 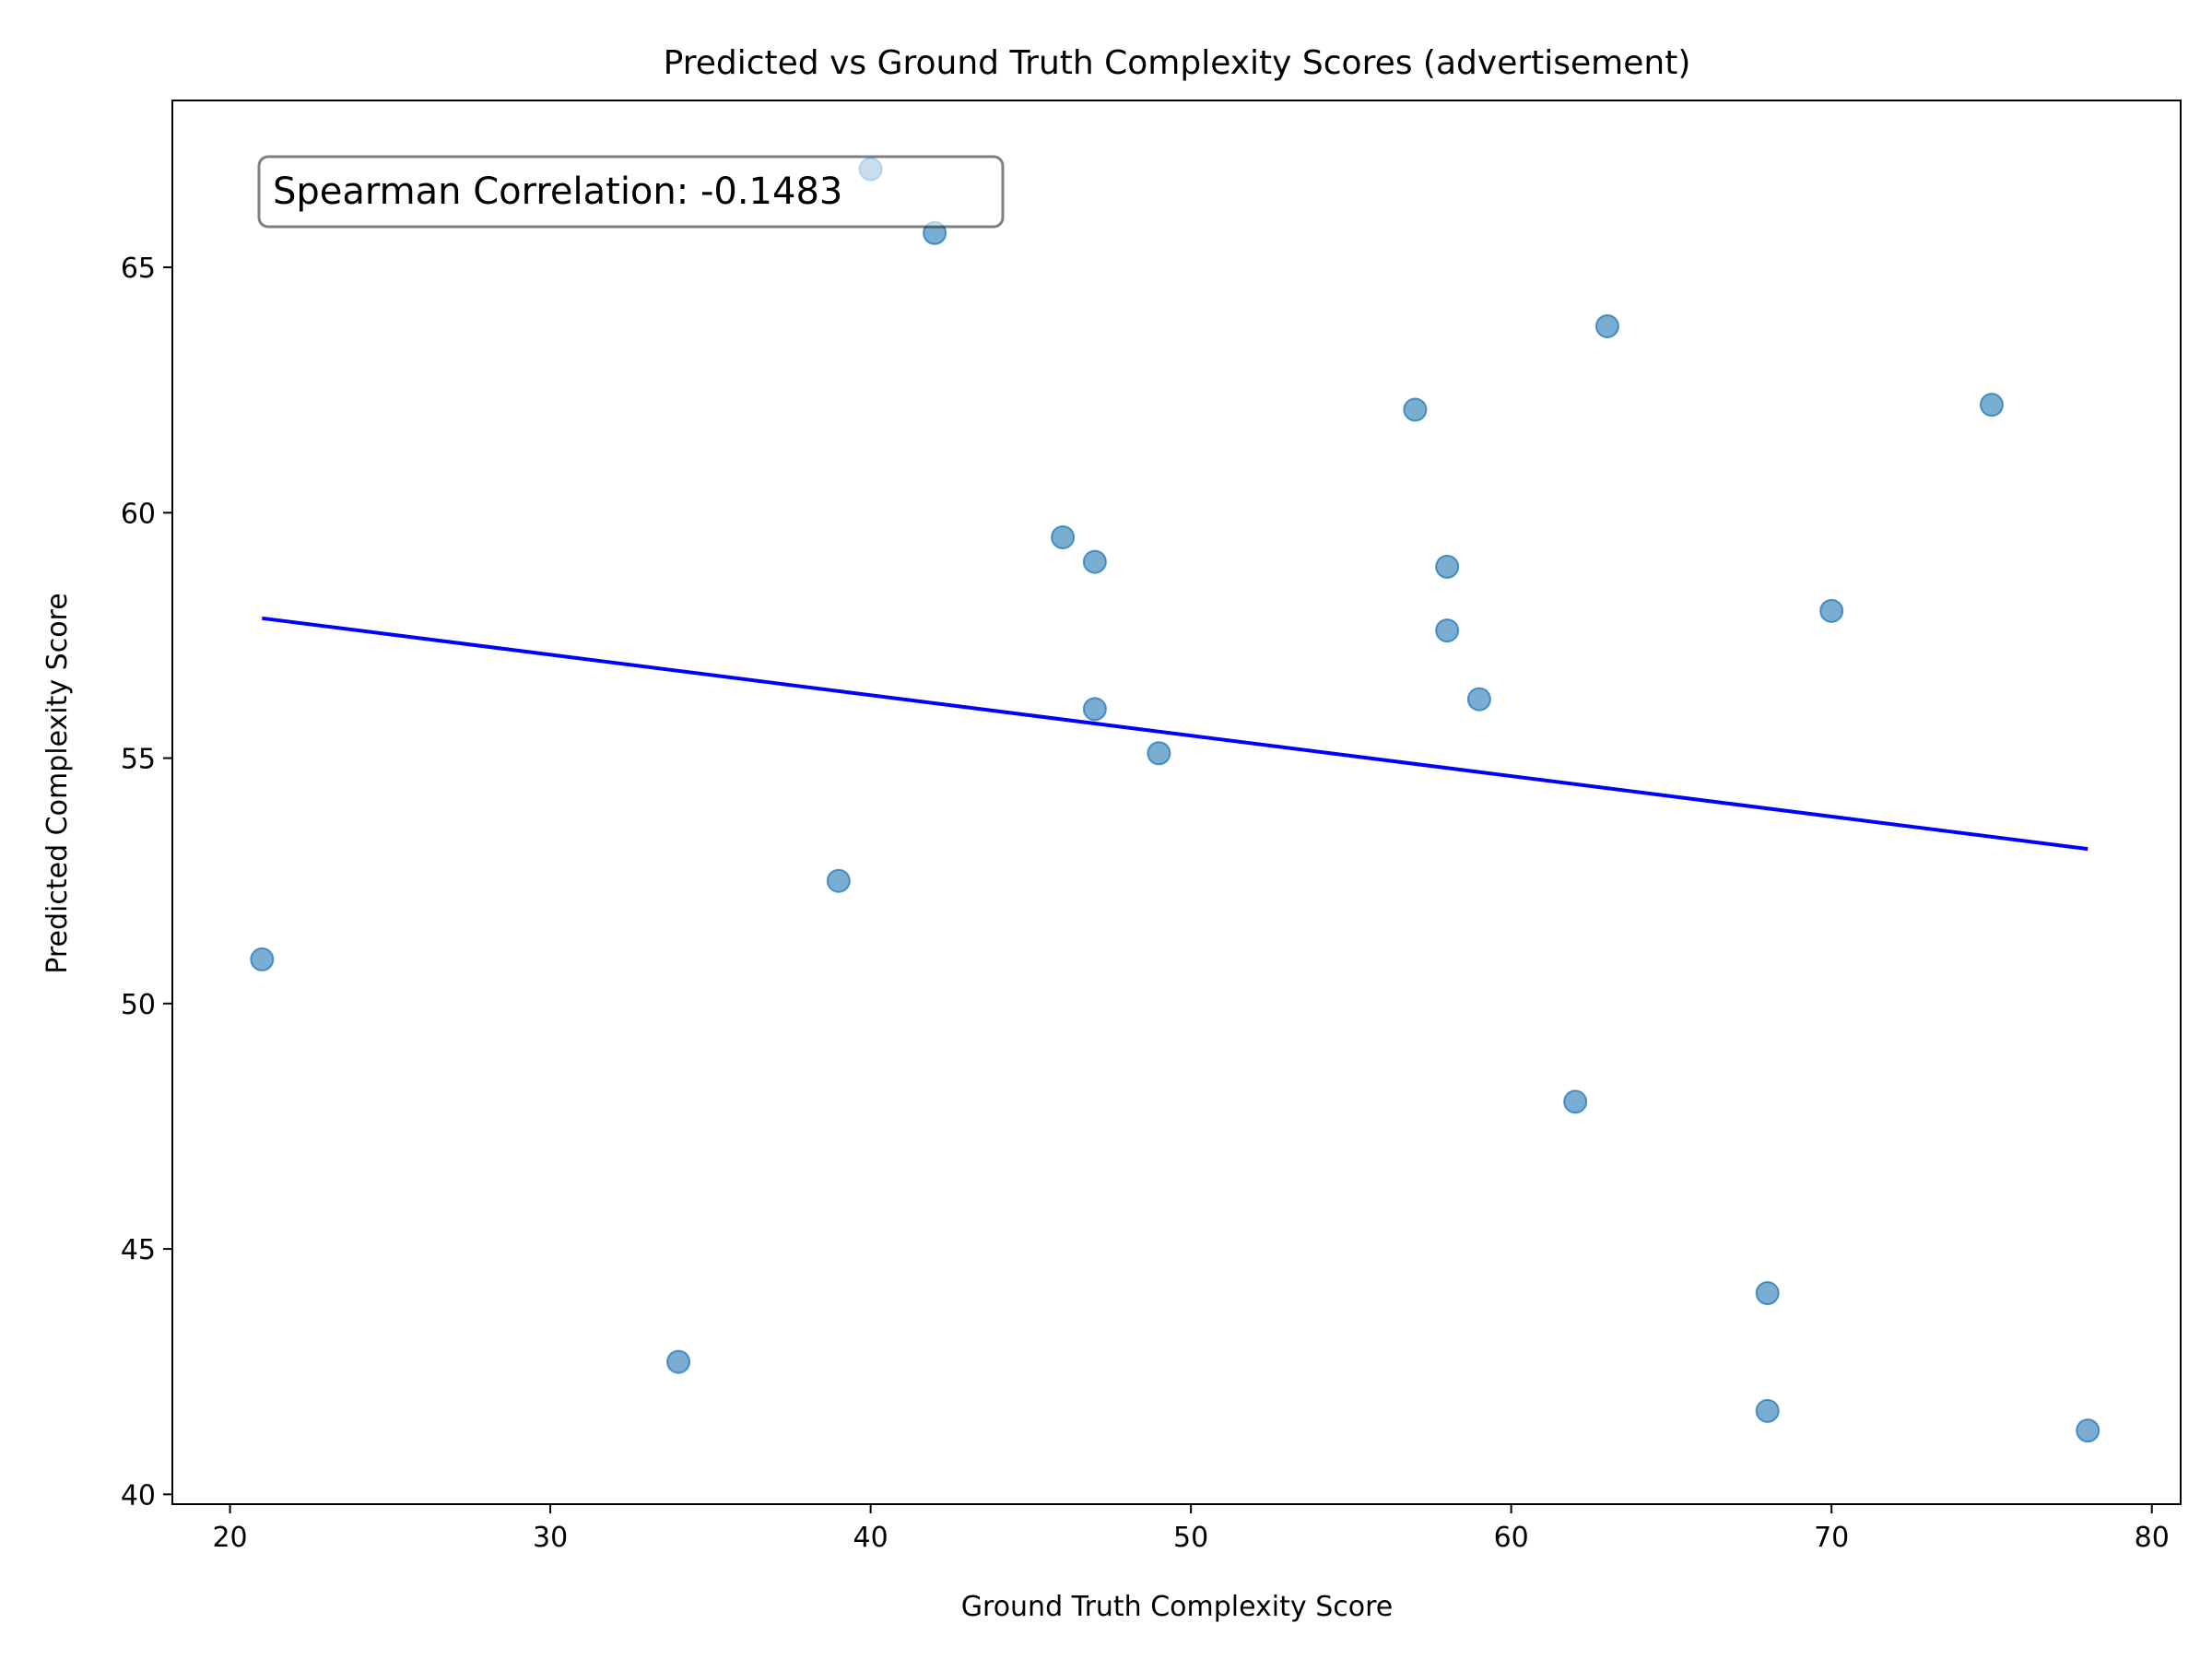 What do you see at coordinates (138, 269) in the screenshot?
I see `y-tick-label: 65` at bounding box center [138, 269].